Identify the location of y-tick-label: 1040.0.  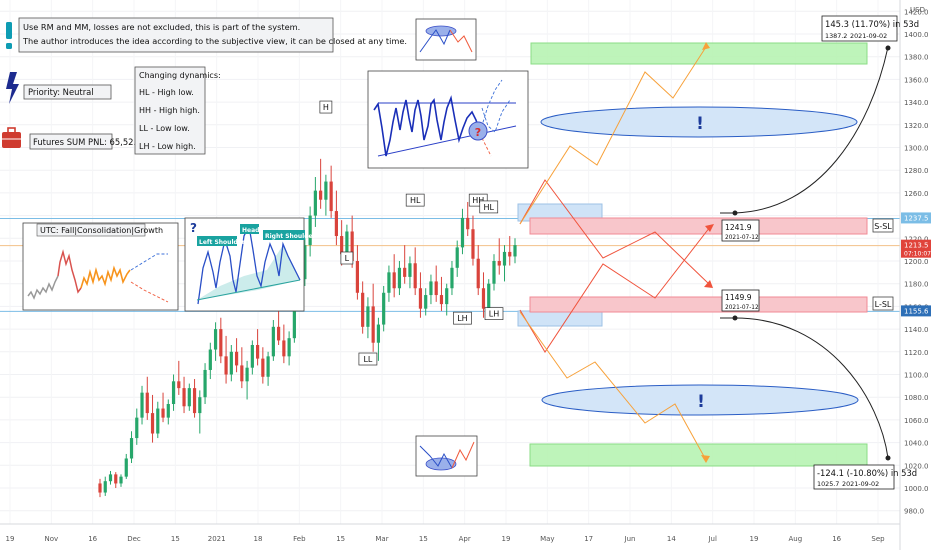
(916, 444).